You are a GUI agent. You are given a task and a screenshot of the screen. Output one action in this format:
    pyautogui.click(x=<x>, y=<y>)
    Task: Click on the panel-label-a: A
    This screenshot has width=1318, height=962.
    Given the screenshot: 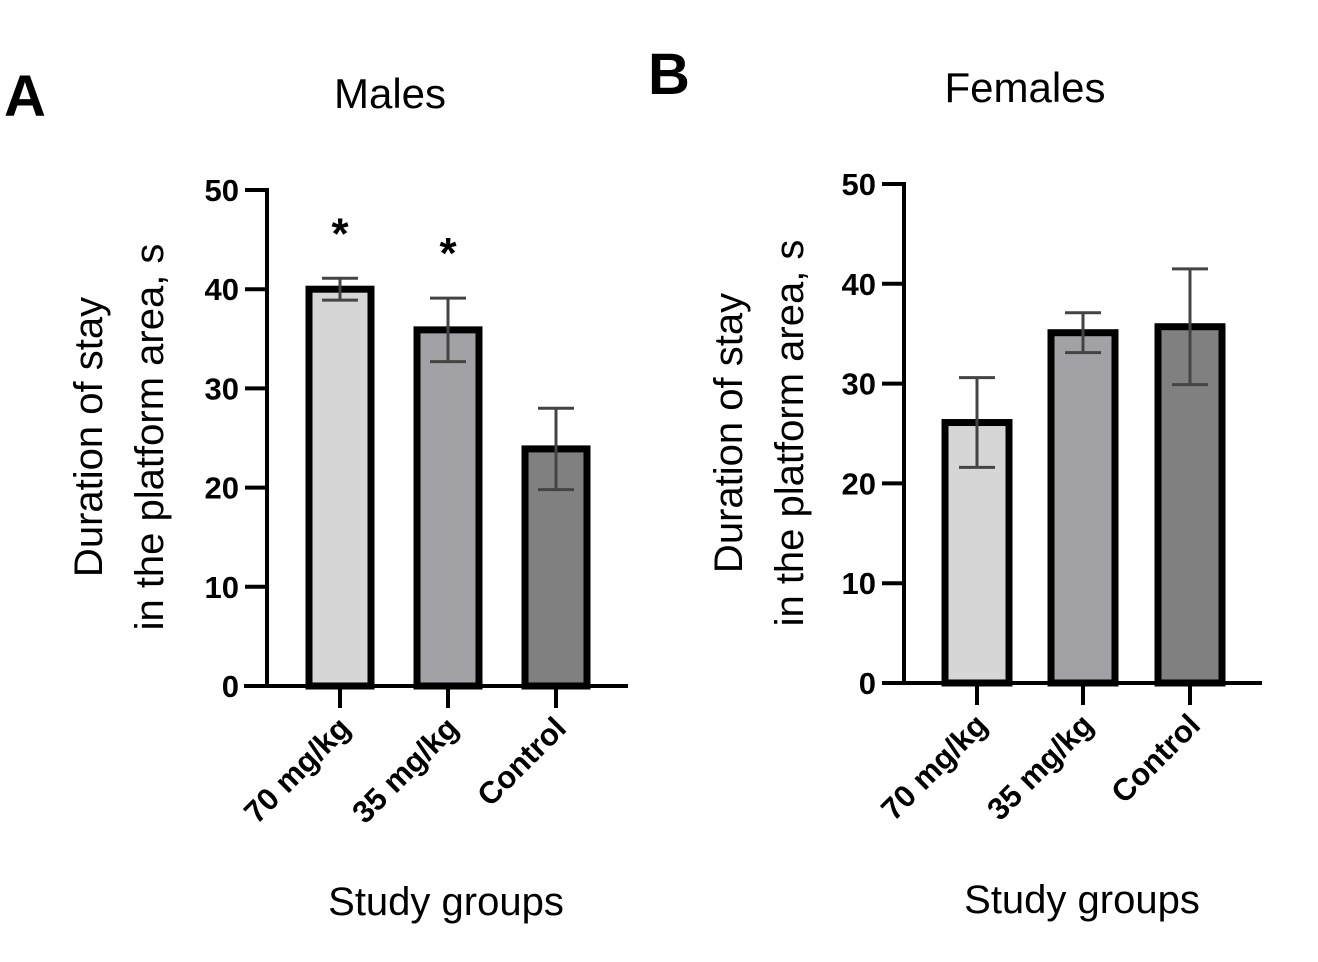 What is the action you would take?
    pyautogui.click(x=25, y=96)
    